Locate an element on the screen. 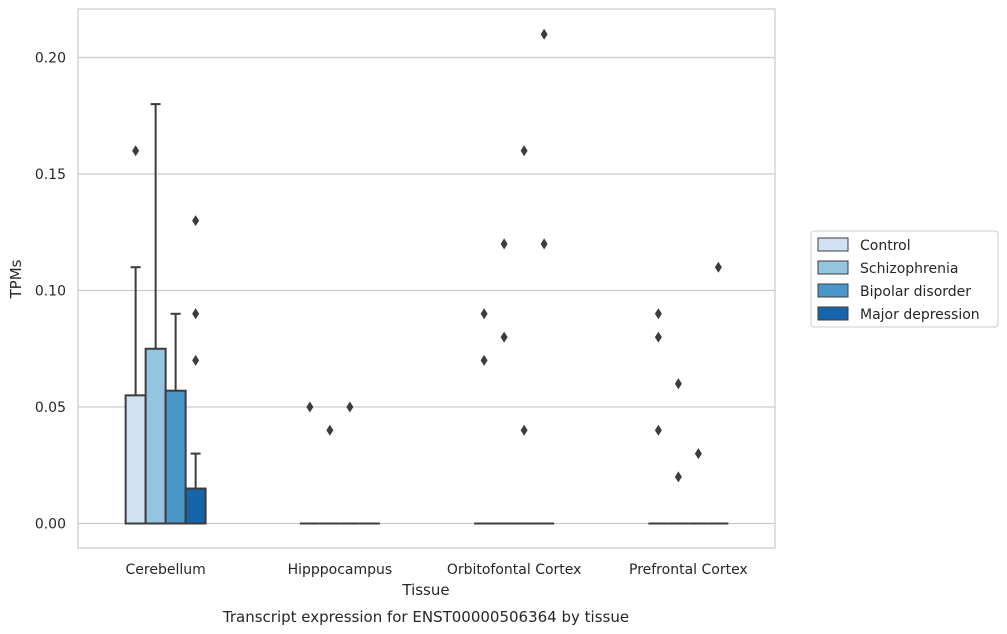 Image resolution: width=1007 pixels, height=634 pixels. x-tick-label: Prefrontal Cortex is located at coordinates (688, 570).